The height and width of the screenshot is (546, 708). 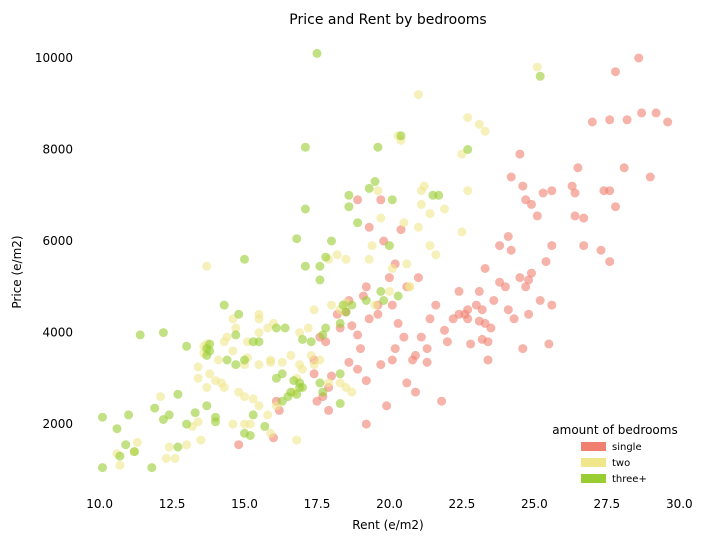 What do you see at coordinates (317, 504) in the screenshot?
I see `x-tick-label: 17.5` at bounding box center [317, 504].